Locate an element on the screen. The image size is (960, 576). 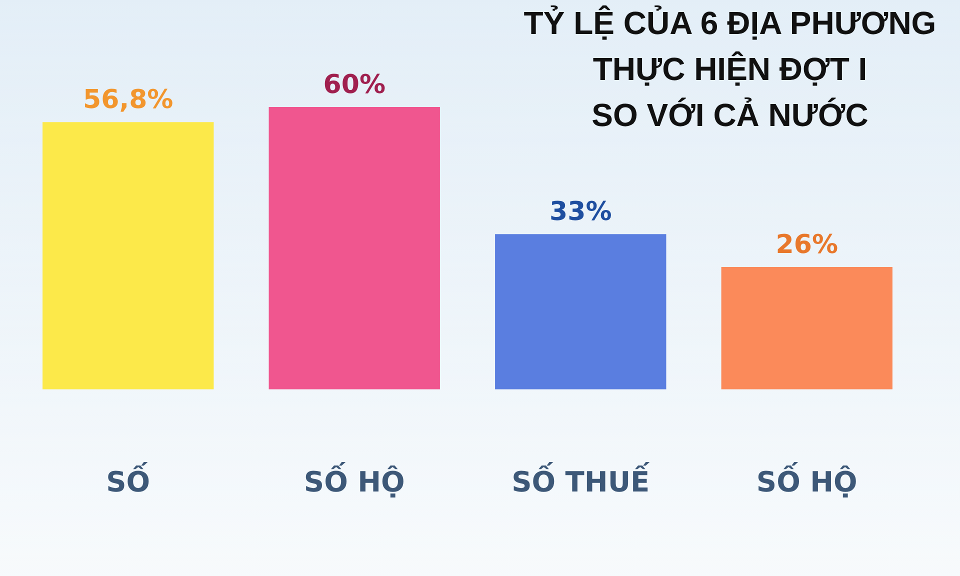
chart-title: TỶ LỆ CỦA 6 ĐỊA PHƯƠNG THỰC HIỆN ĐỢT I SO VỚI CẢ NƯỚC is located at coordinates (730, 69).